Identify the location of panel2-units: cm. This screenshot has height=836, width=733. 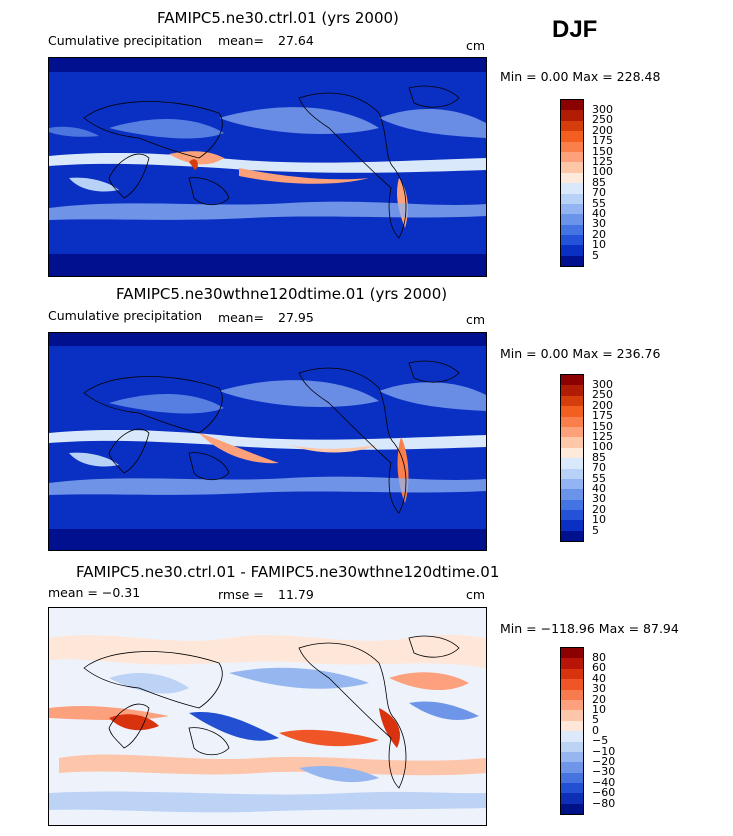
(476, 319).